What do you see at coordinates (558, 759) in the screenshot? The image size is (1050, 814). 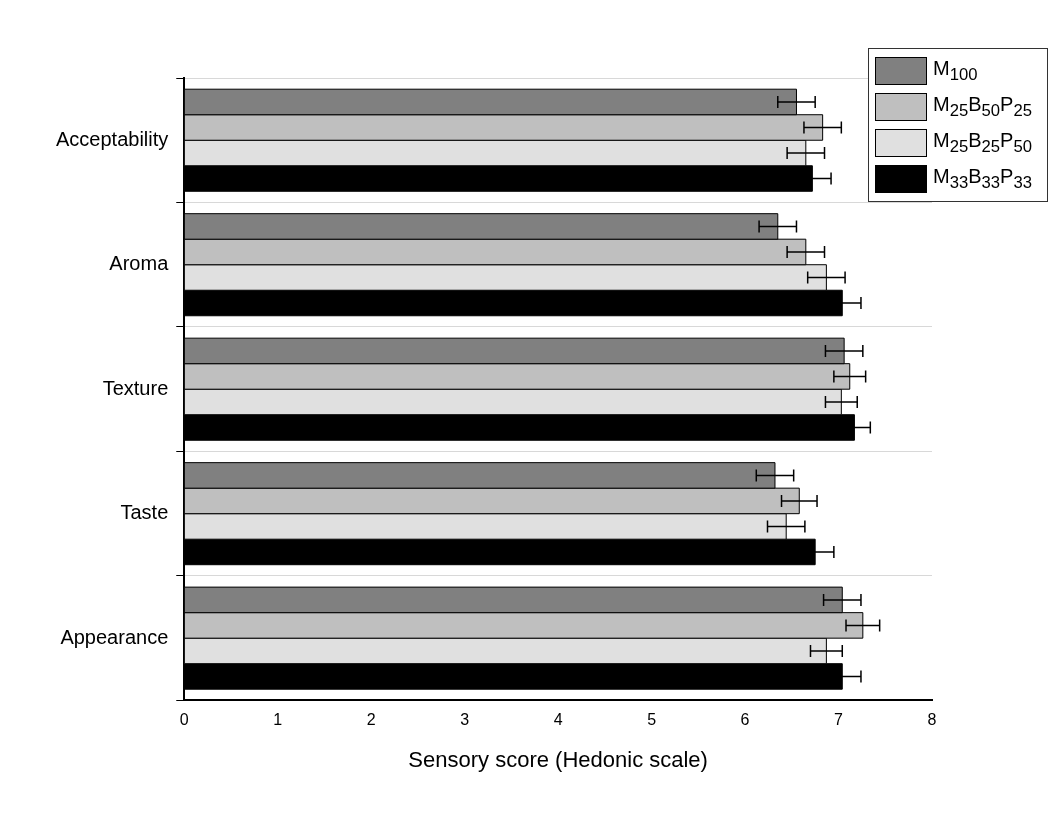 I see `x-axis-title: Sensory score (Hedonic scale)` at bounding box center [558, 759].